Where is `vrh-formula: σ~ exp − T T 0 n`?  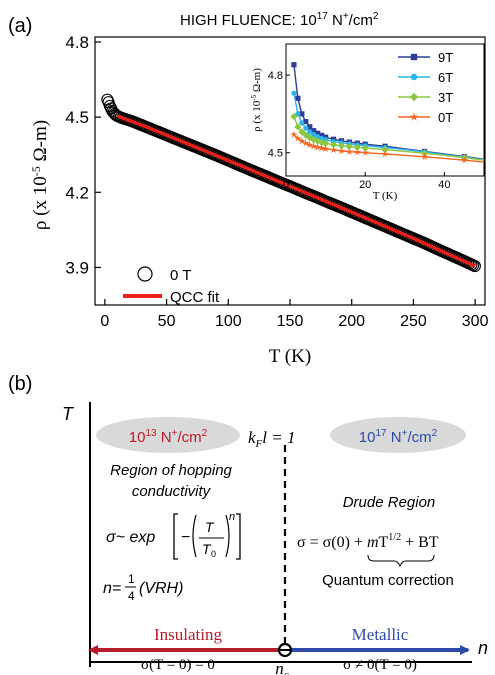
vrh-formula: σ~ exp − T T 0 n is located at coordinates (173, 535).